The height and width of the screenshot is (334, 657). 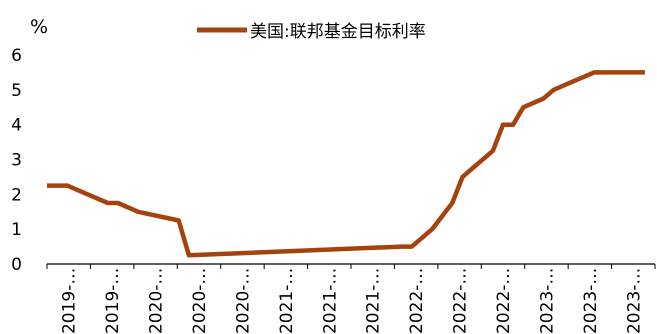 I want to click on y-tick-label: 5, so click(x=16, y=91).